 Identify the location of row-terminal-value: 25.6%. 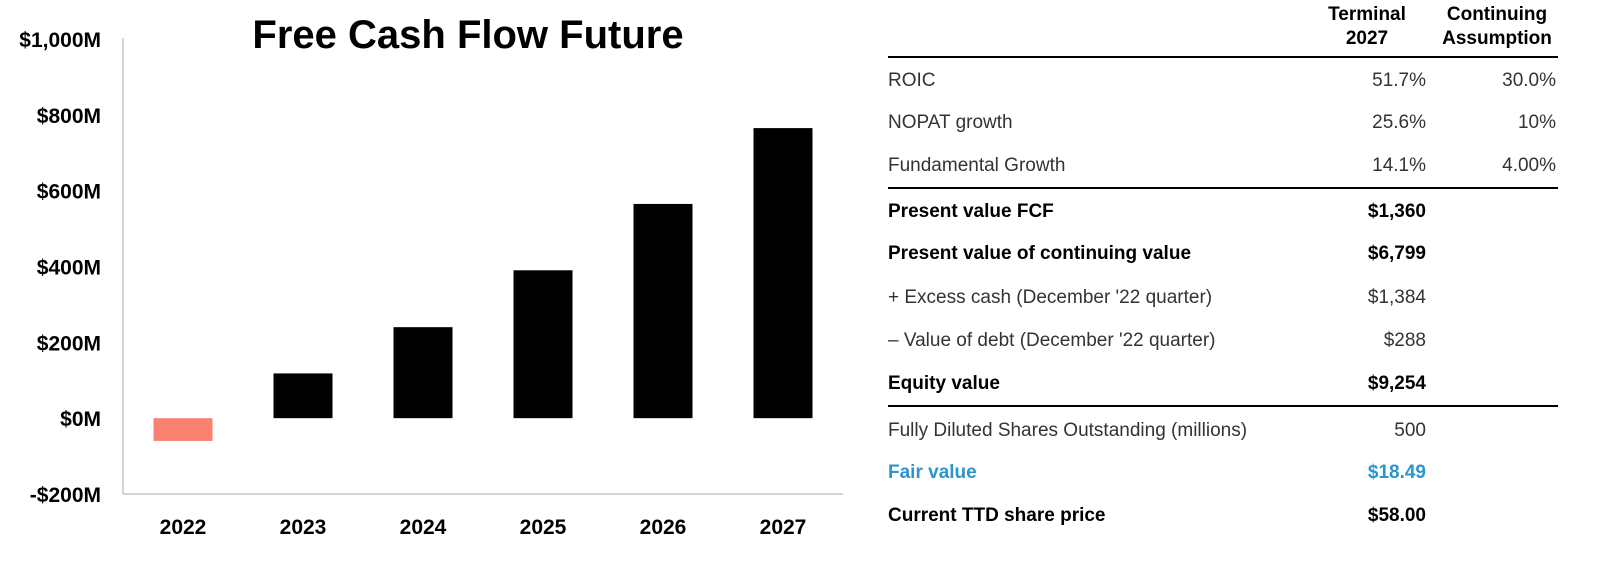
(1399, 122).